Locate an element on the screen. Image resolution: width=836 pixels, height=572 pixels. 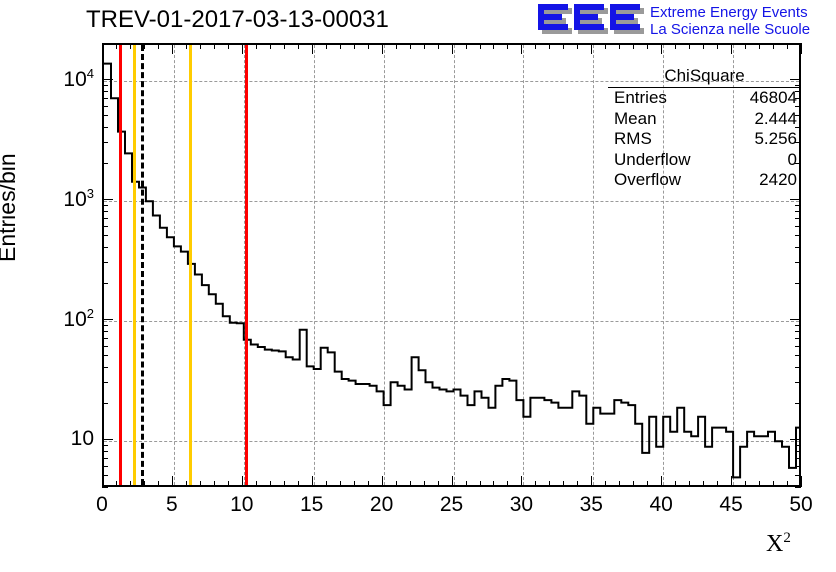
x-axis-title: X2 is located at coordinates (778, 544).